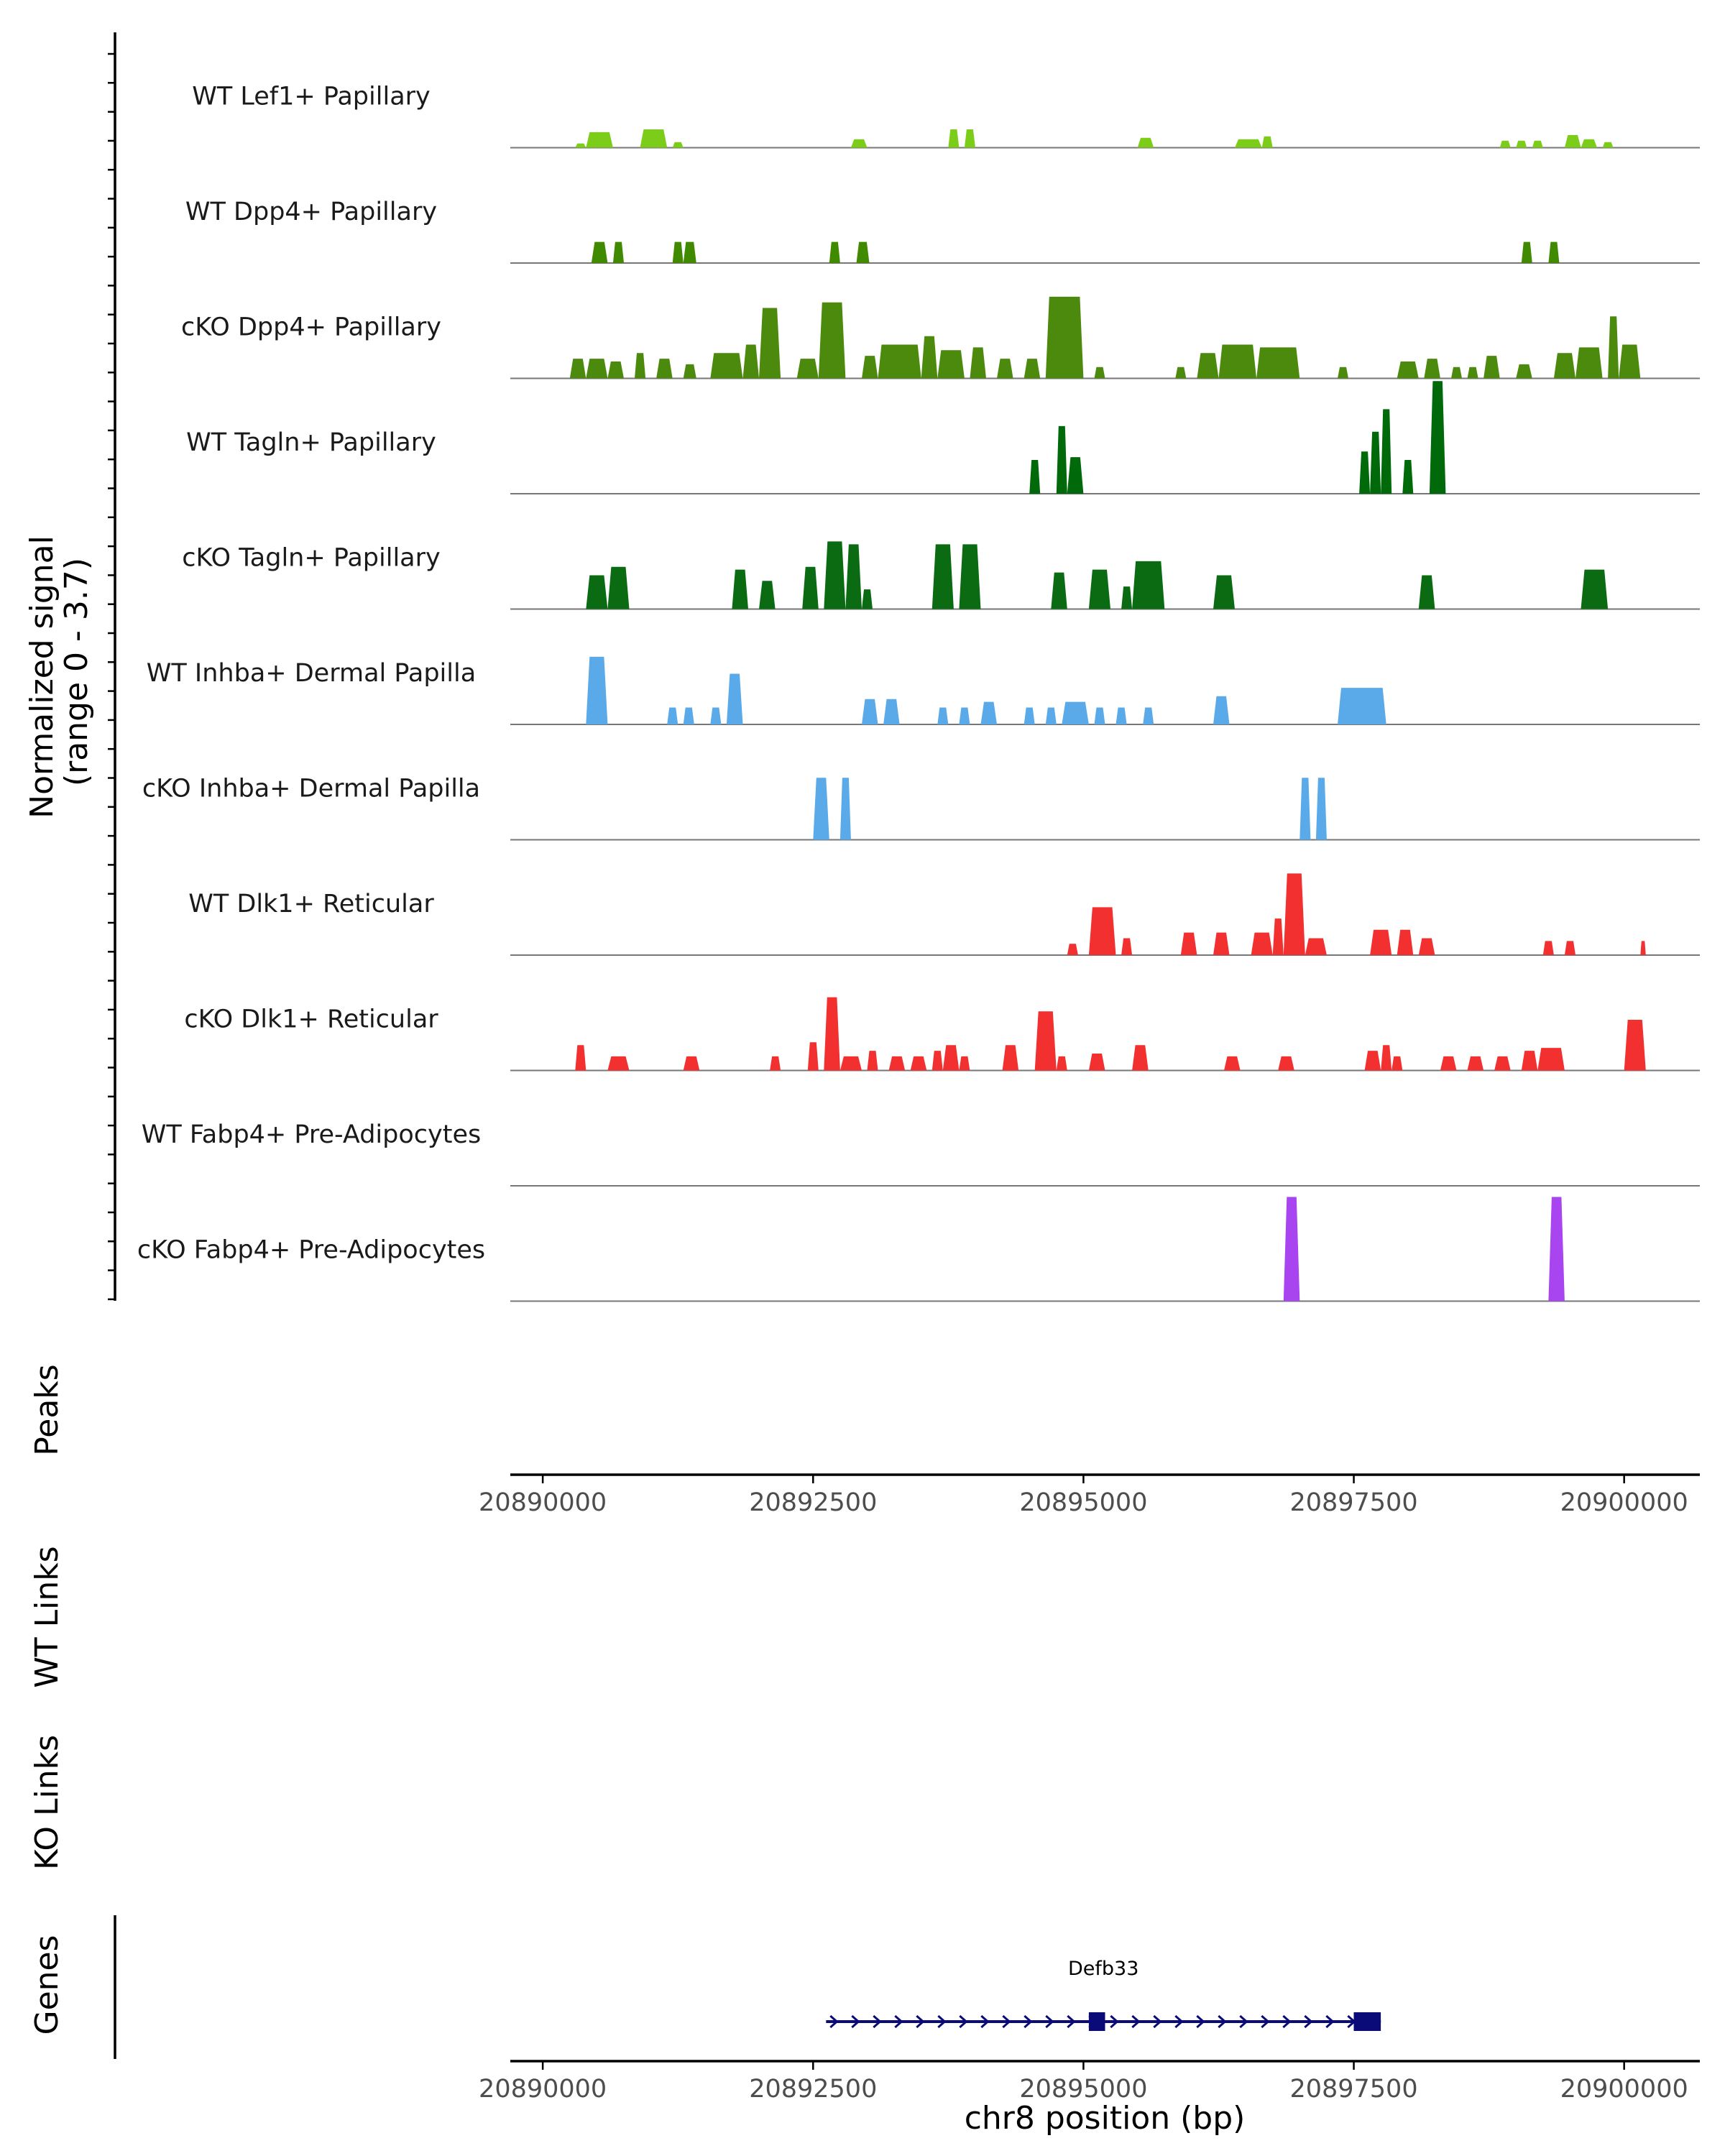  What do you see at coordinates (1103, 1969) in the screenshot?
I see `gene-name-label: Defb33` at bounding box center [1103, 1969].